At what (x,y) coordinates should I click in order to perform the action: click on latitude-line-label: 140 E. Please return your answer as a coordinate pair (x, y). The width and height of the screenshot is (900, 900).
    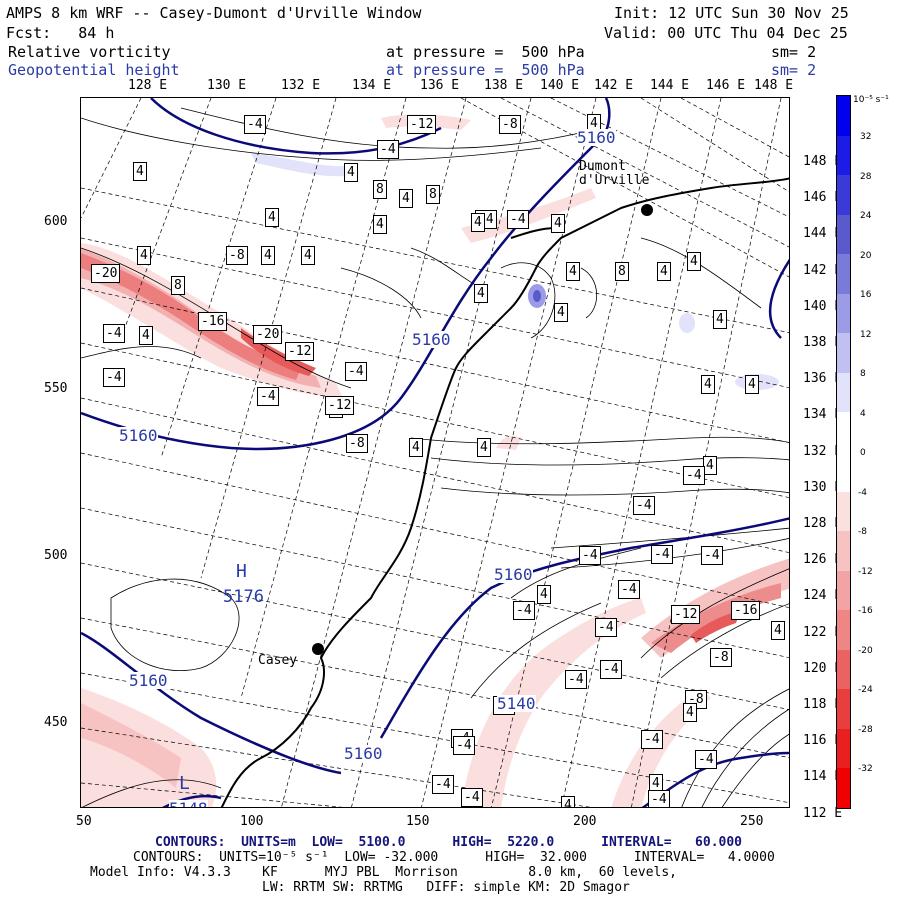
    Looking at the image, I should click on (823, 306).